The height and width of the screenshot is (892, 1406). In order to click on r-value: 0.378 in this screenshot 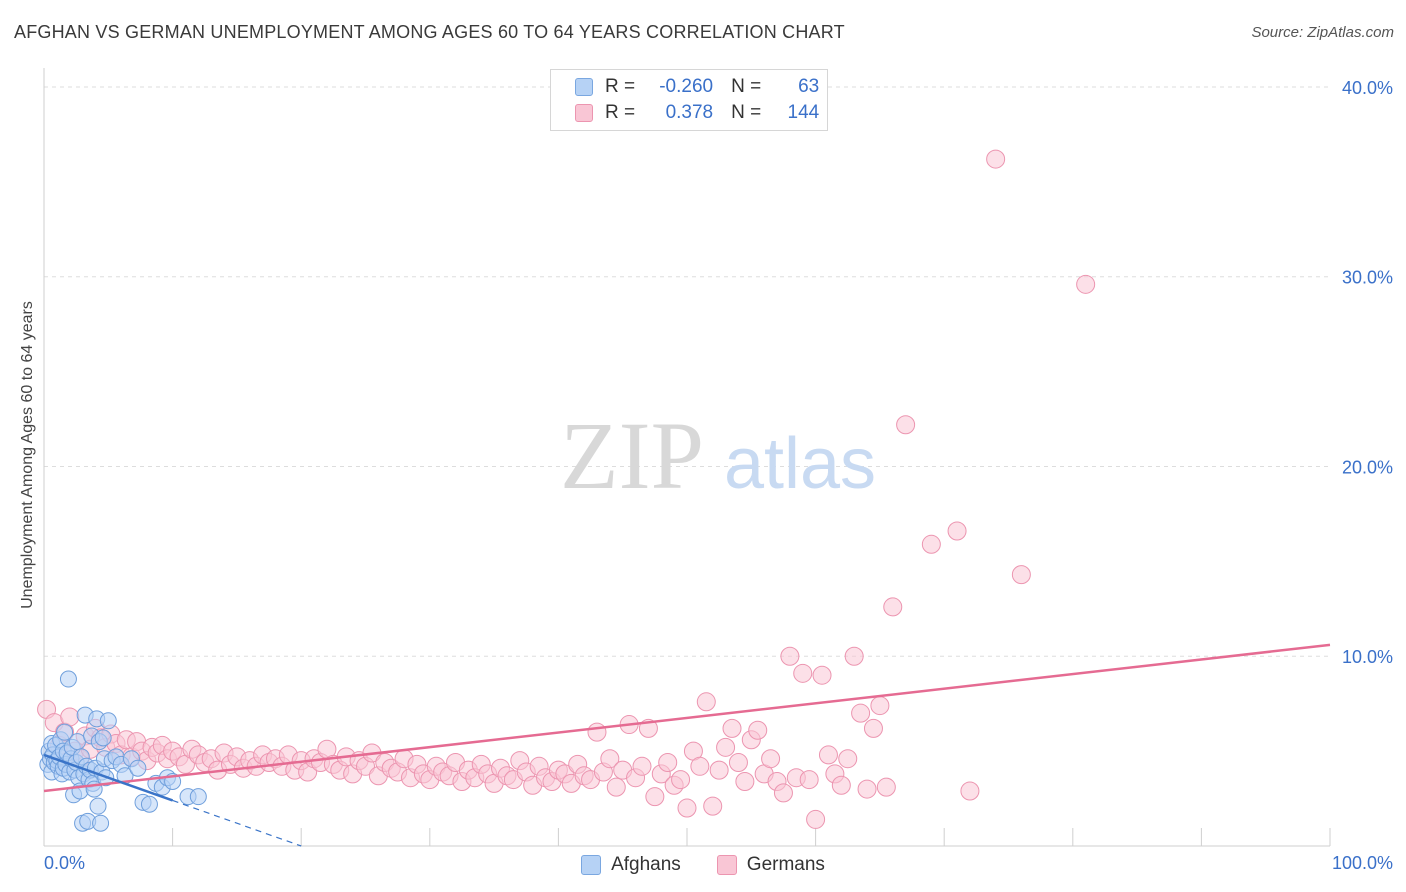, I will do `click(689, 112)`.